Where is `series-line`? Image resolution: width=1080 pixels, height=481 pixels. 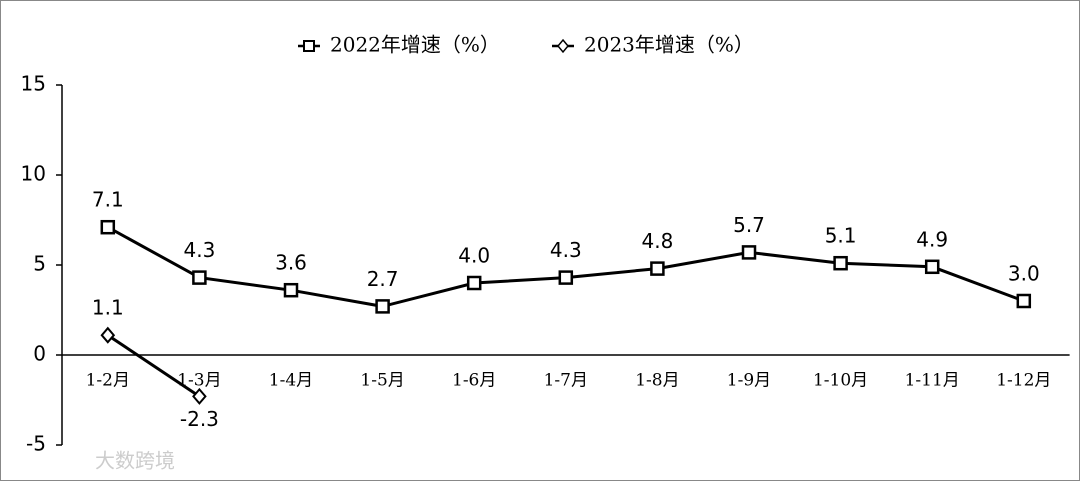
series-line is located at coordinates (153, 365).